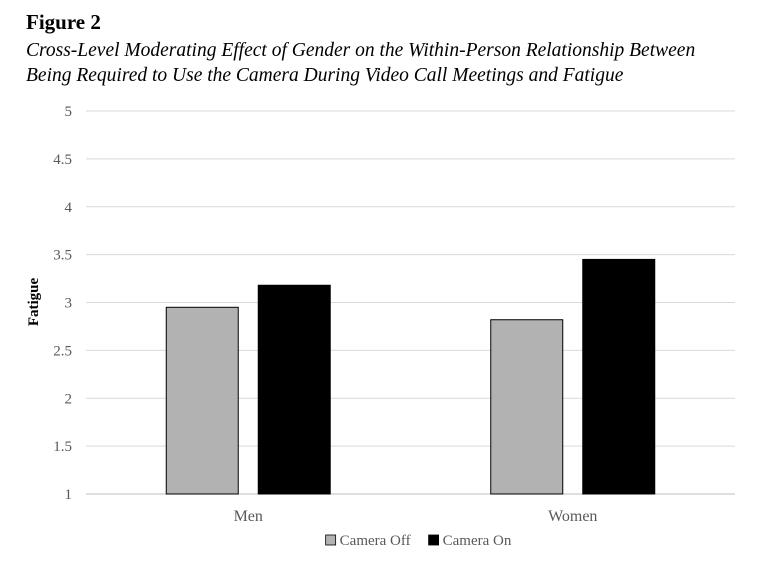 The height and width of the screenshot is (574, 760). What do you see at coordinates (62, 303) in the screenshot?
I see `y-axis-tick-labels: 1 1.5 2 2.5 3 3.5 4 4.5 5` at bounding box center [62, 303].